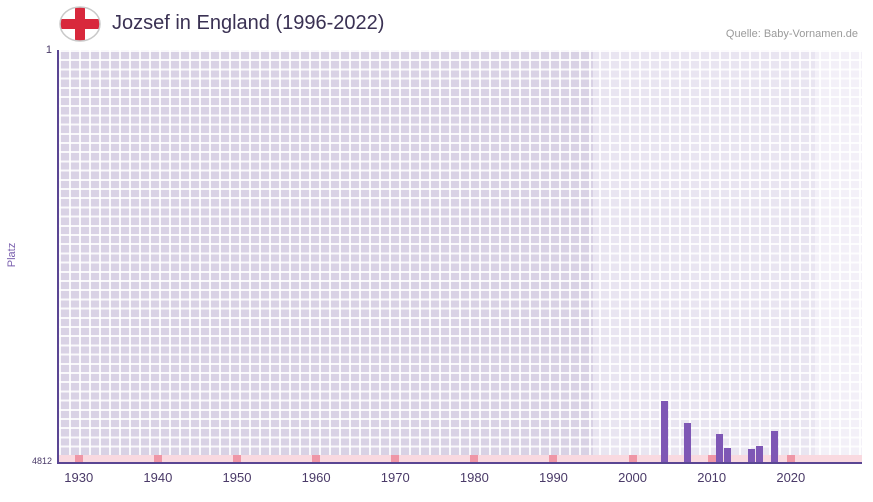  What do you see at coordinates (688, 442) in the screenshot?
I see `rank-bar-2007` at bounding box center [688, 442].